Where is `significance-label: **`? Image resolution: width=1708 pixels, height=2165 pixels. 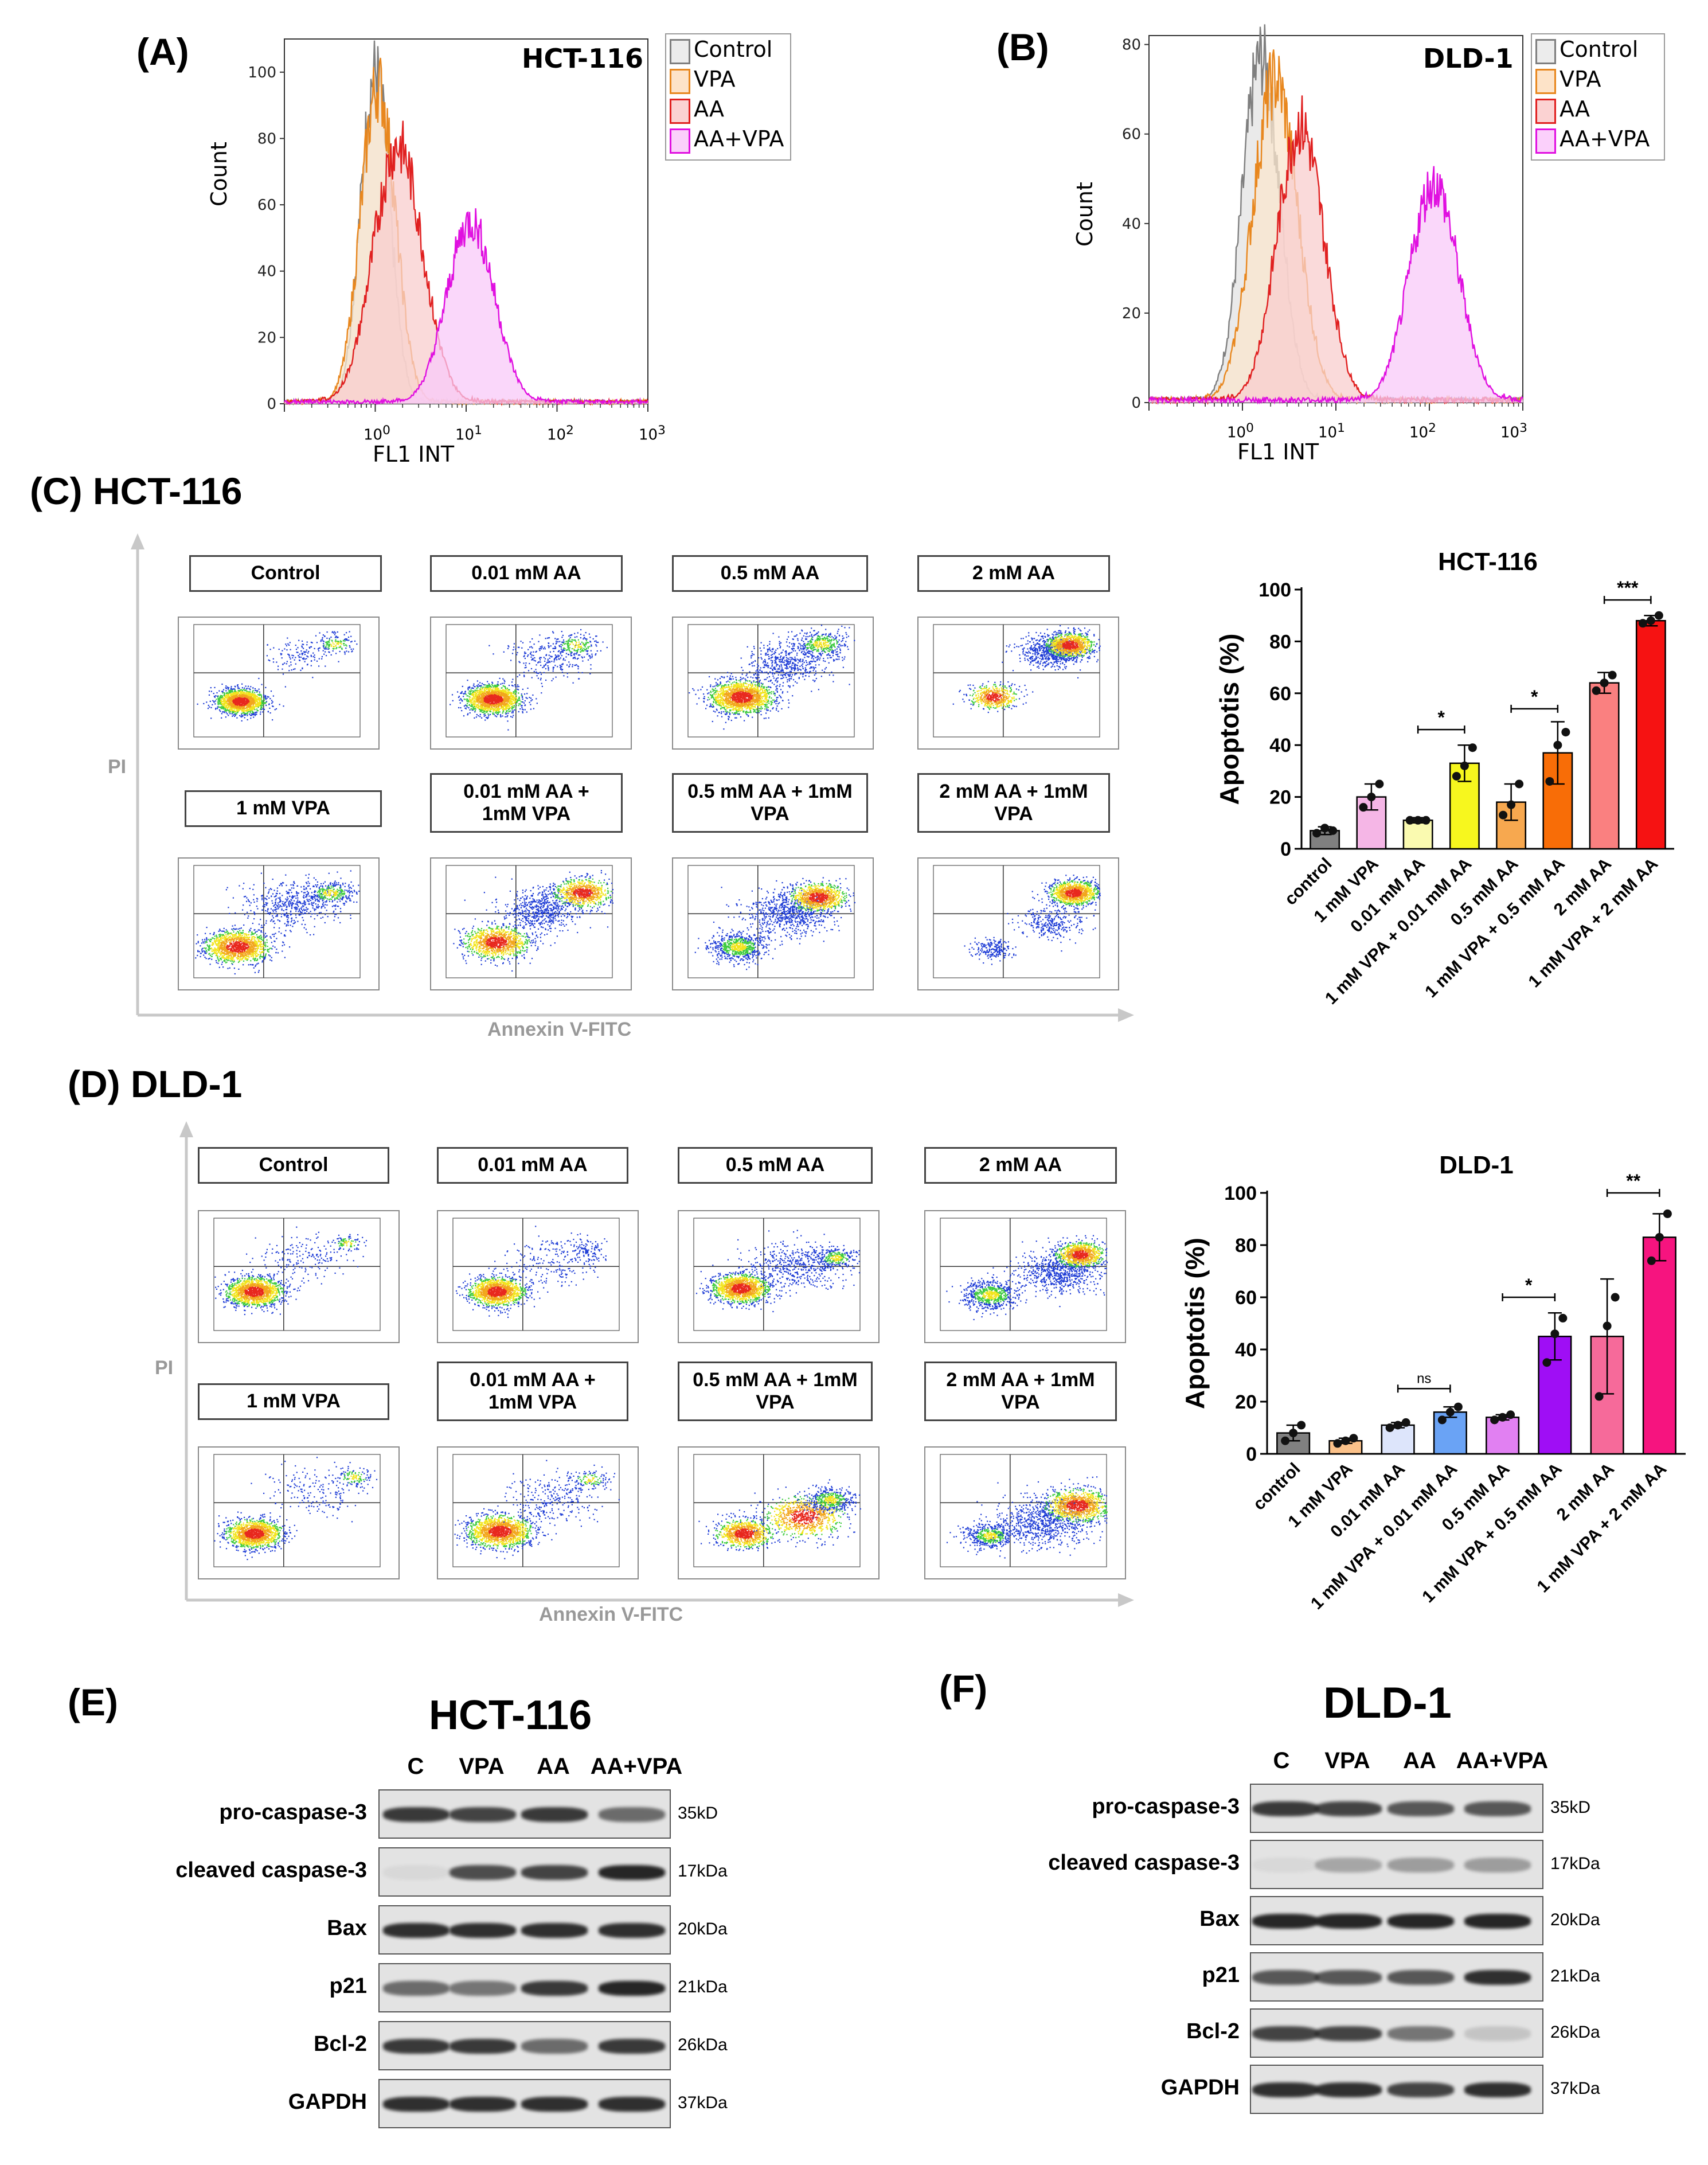 significance-label: ** is located at coordinates (1633, 1181).